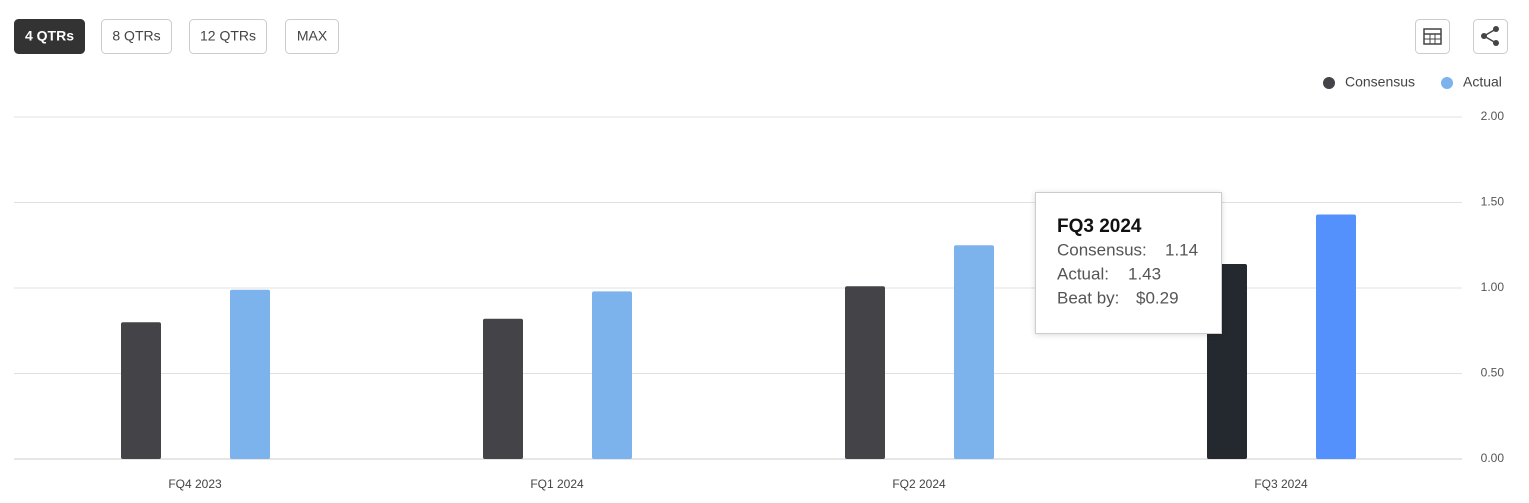 Image resolution: width=1529 pixels, height=503 pixels. I want to click on period-button: MAX, so click(312, 36).